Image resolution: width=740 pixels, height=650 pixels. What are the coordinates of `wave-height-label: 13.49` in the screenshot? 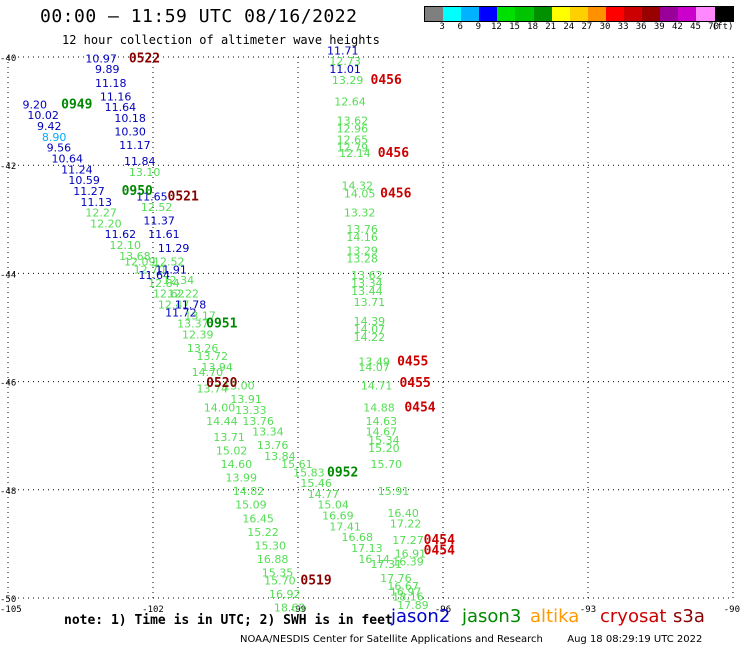 It's located at (374, 361).